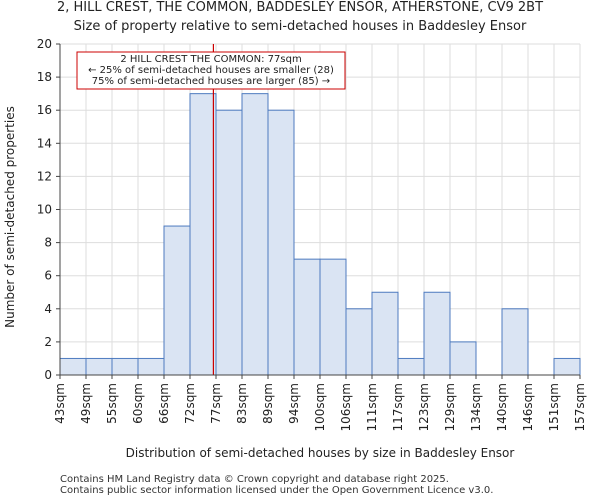 The image size is (600, 500). I want to click on bar-83sqm, so click(255, 234).